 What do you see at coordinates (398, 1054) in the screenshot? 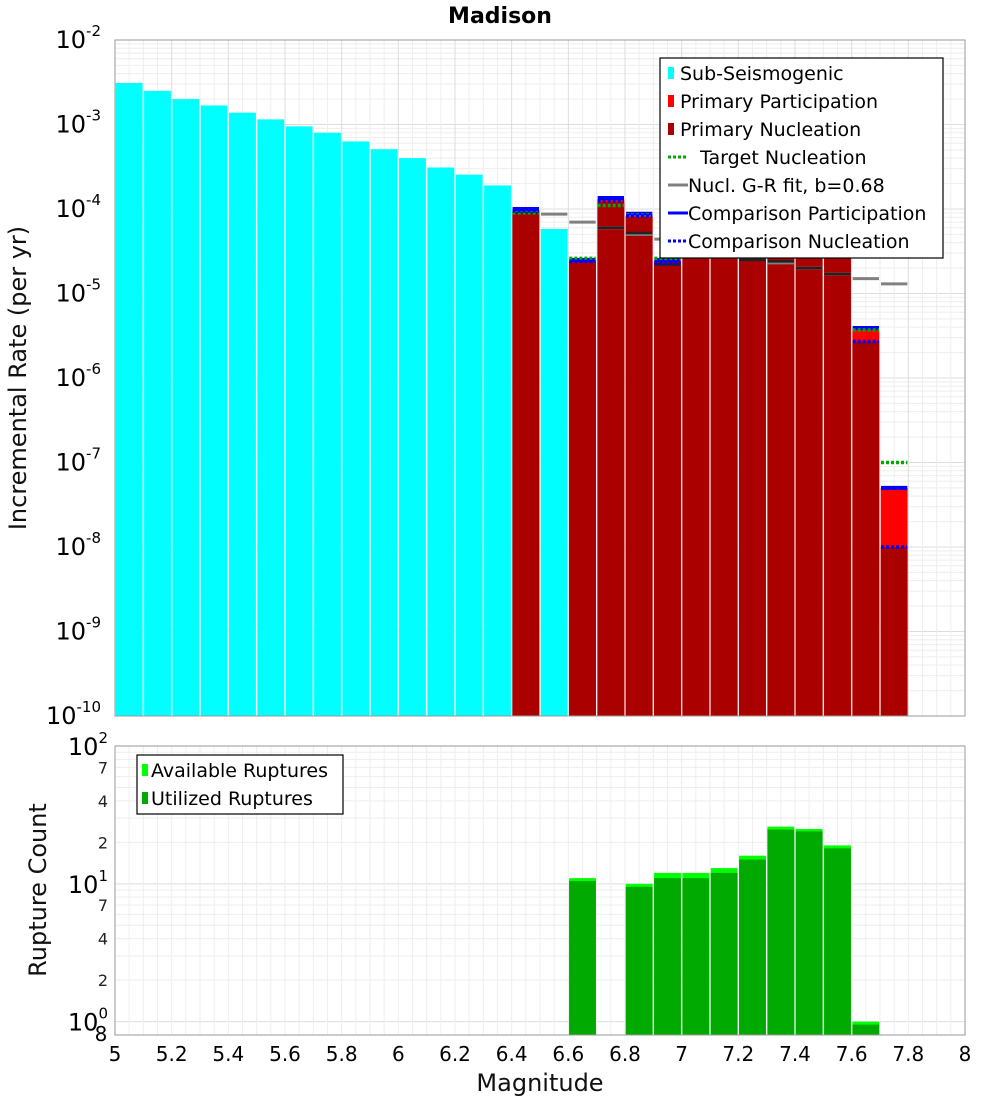
I see `x-tick-label: 6` at bounding box center [398, 1054].